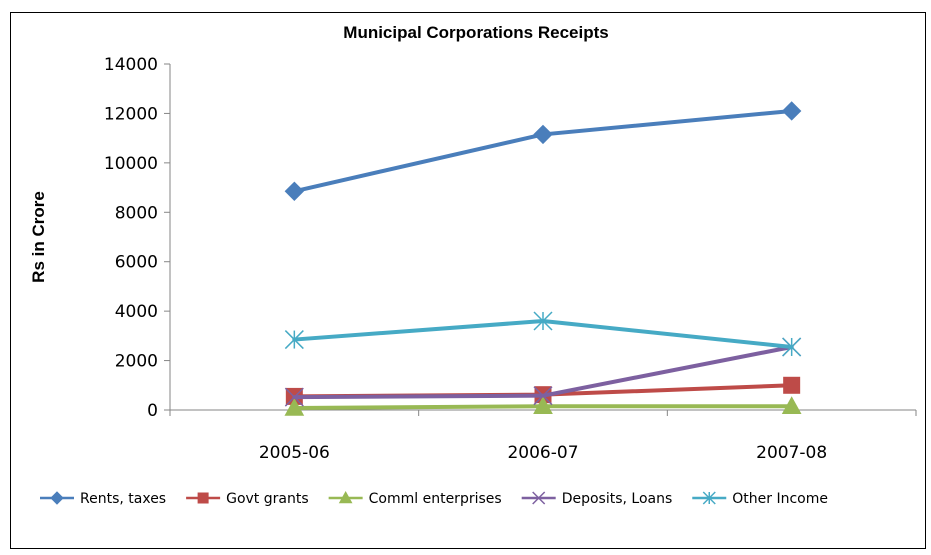 The width and height of the screenshot is (931, 555). Describe the element at coordinates (136, 362) in the screenshot. I see `y-tick-label: 2000` at that location.